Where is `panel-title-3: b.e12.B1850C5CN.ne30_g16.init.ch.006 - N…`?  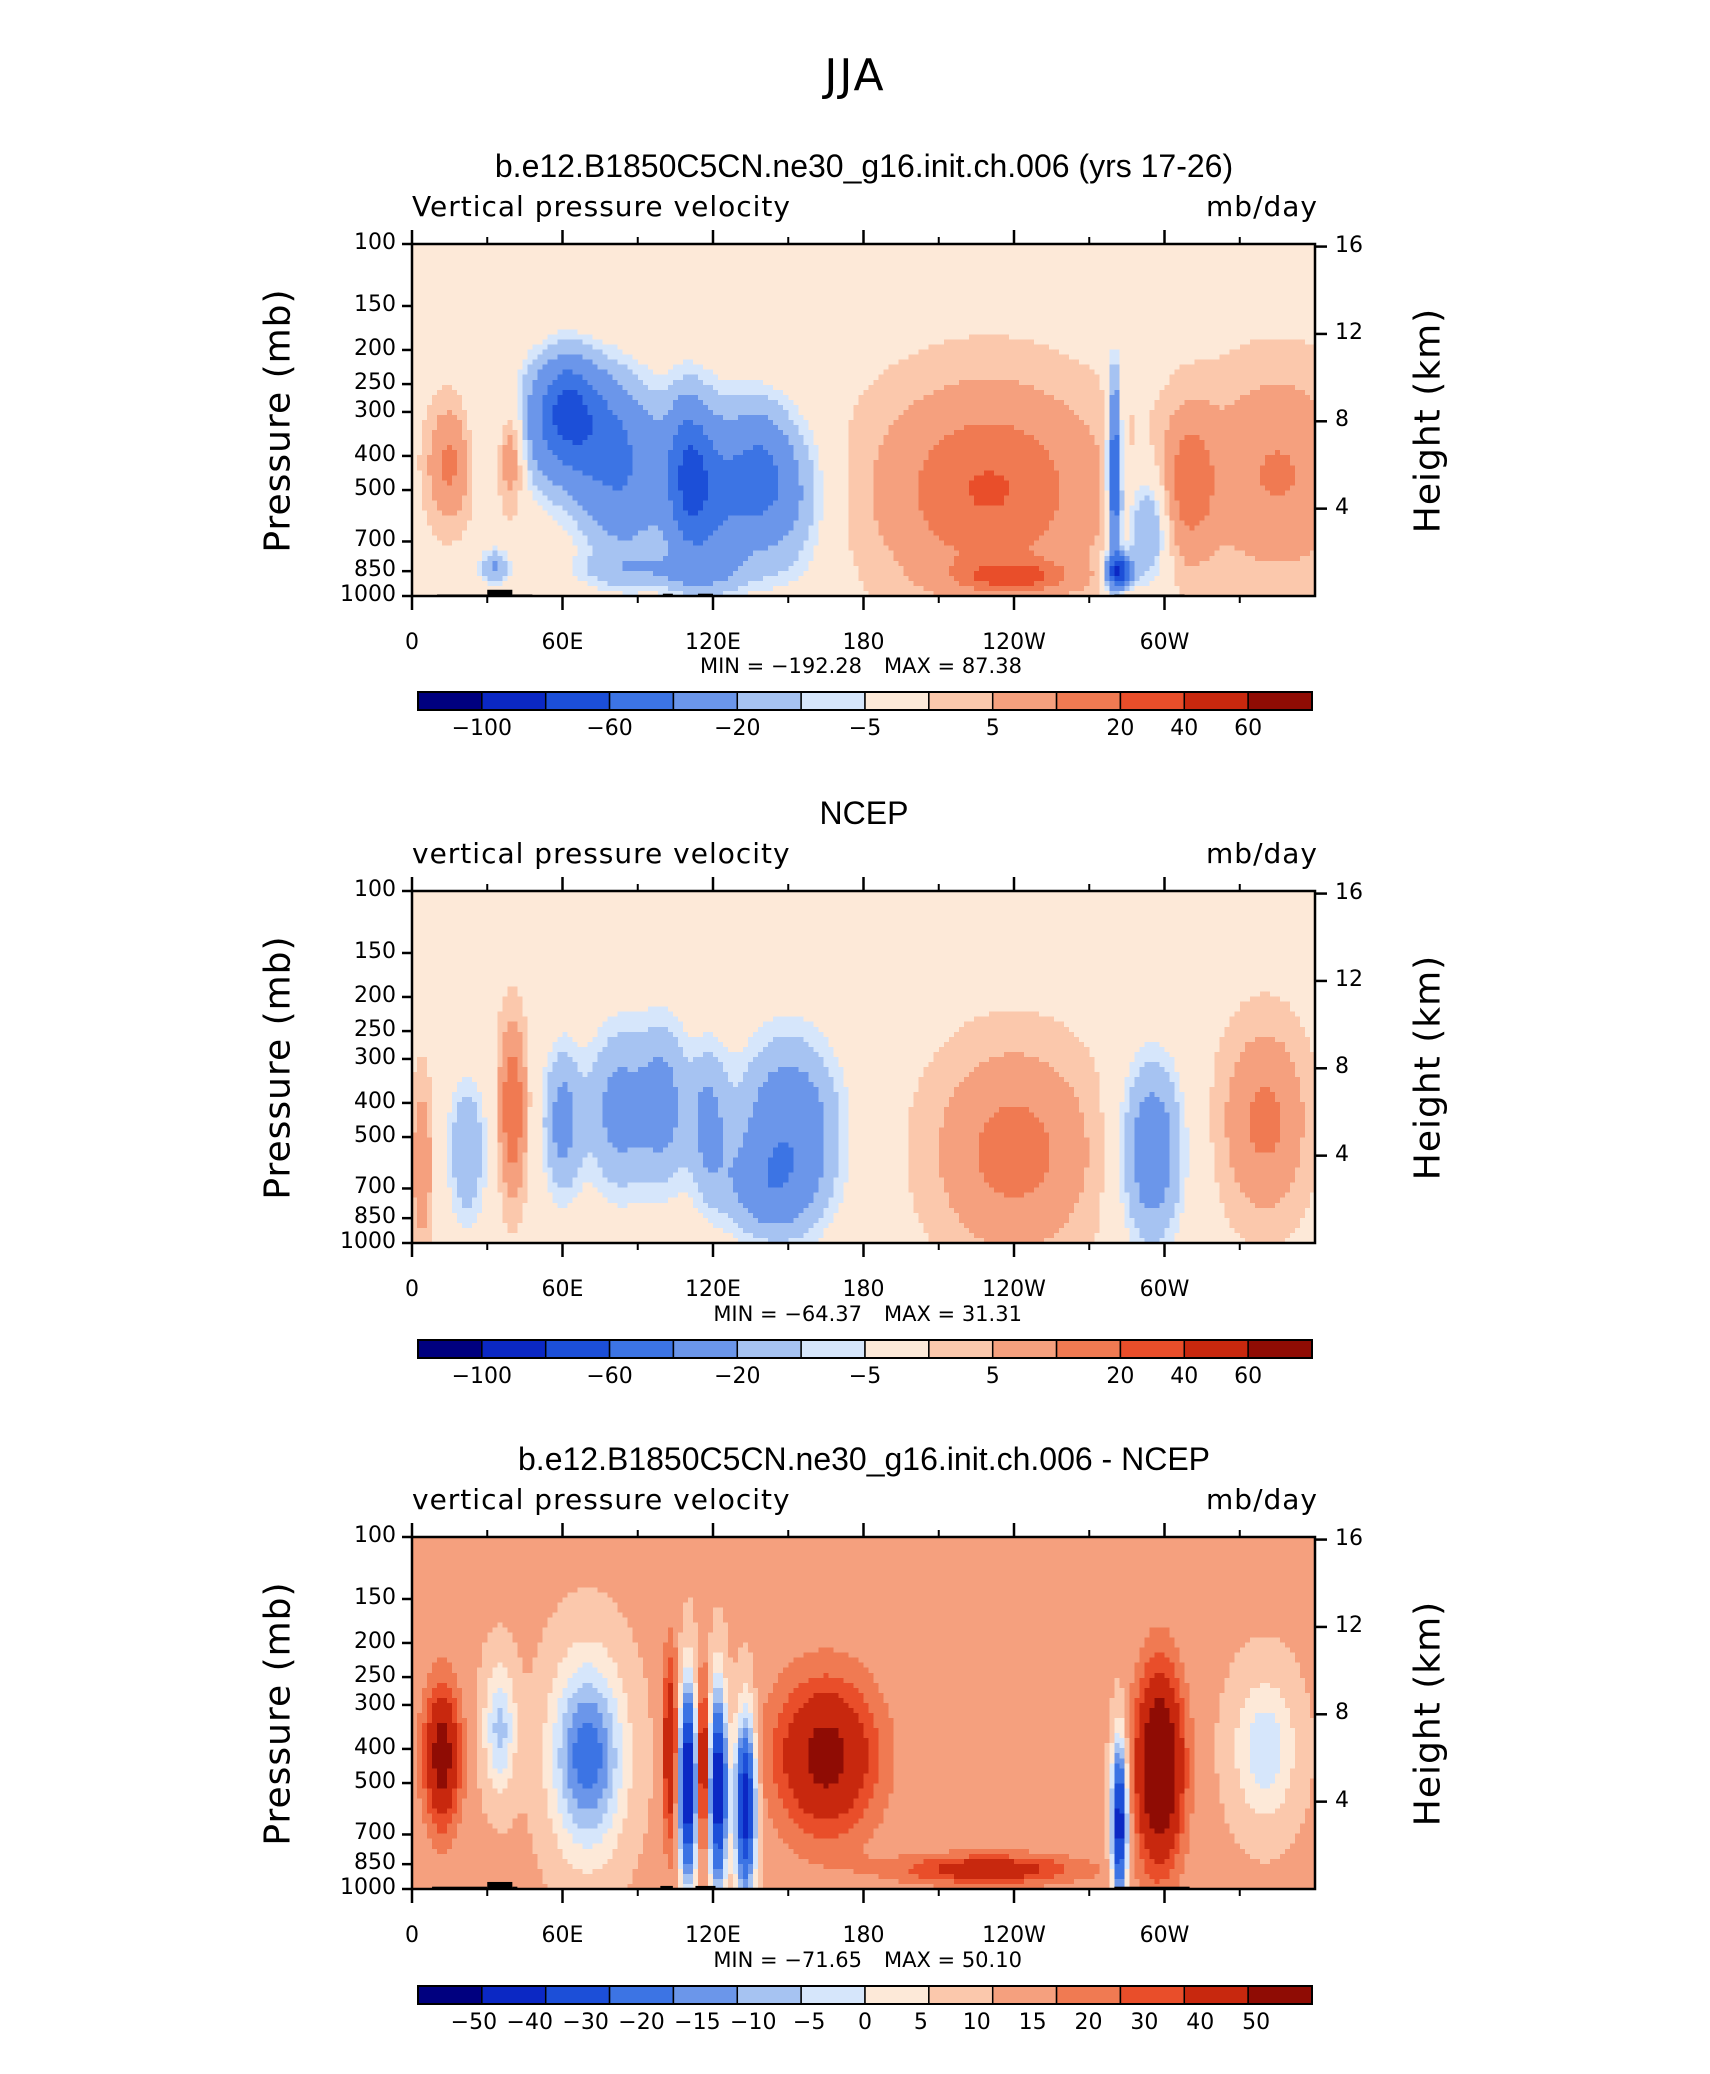
panel-title-3: b.e12.B1850C5CN.ne30_g16.init.ch.006 - N… is located at coordinates (864, 1459).